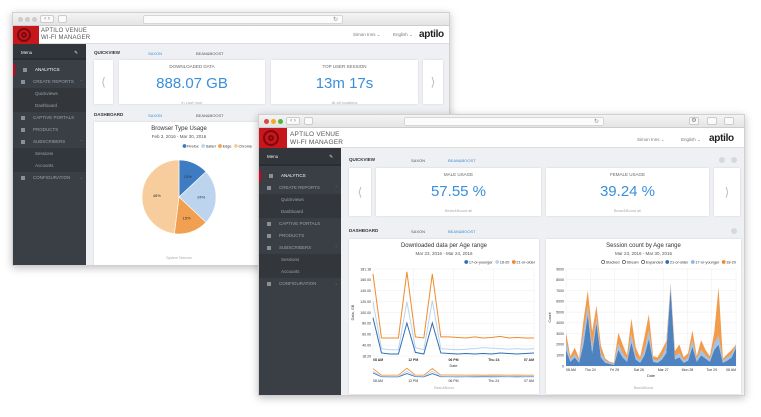 This screenshot has width=761, height=417. What do you see at coordinates (632, 262) in the screenshot?
I see `legend-label: Stream` at bounding box center [632, 262].